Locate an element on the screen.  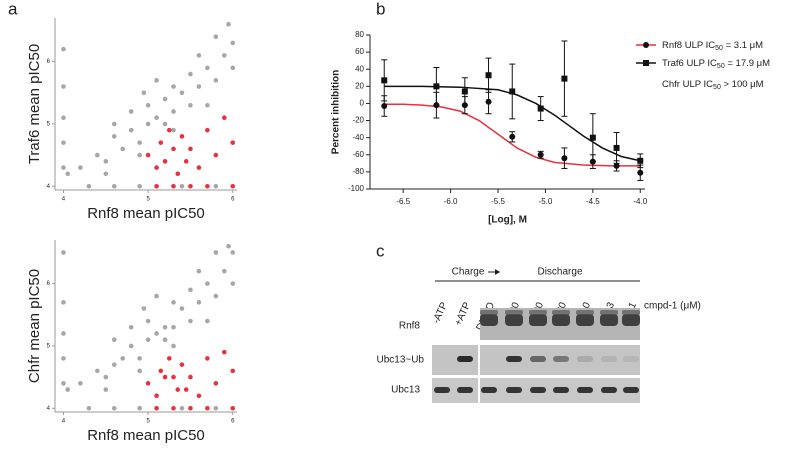
lane-label: -ATP is located at coordinates (440, 312).